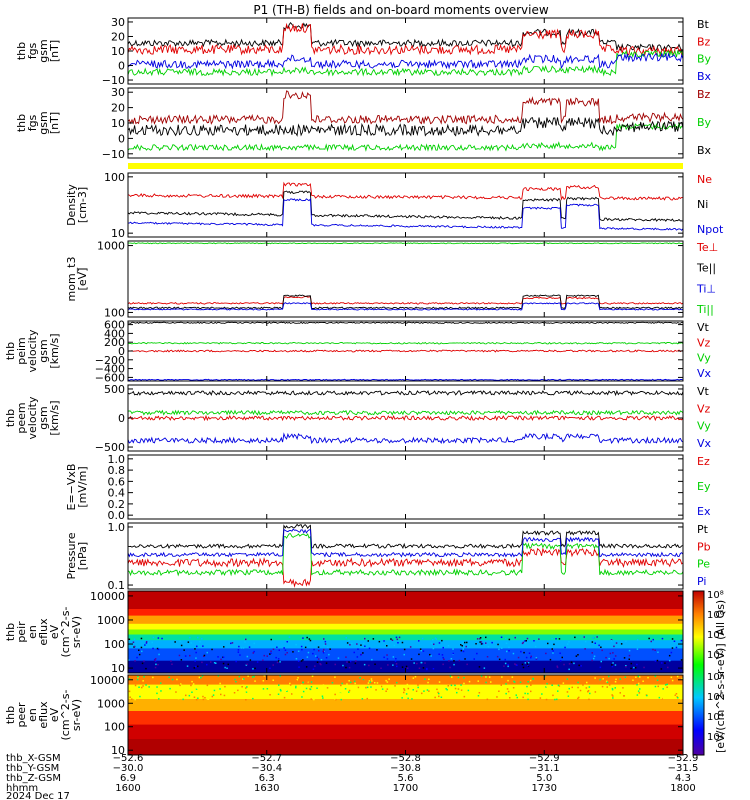  Describe the element at coordinates (701, 581) in the screenshot. I see `legend-entry: Pi` at that location.